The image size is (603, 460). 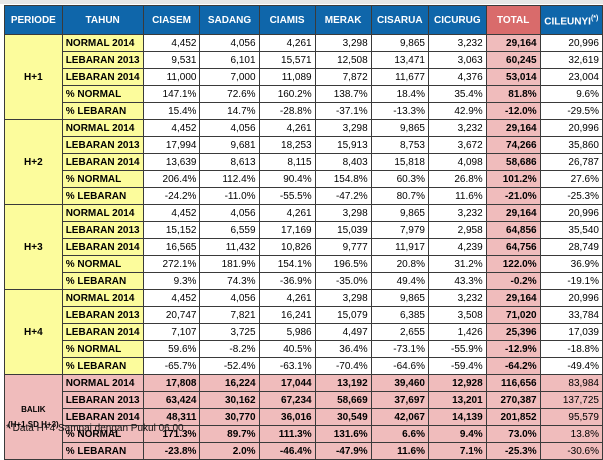 I want to click on cell-sadang: 16,224, so click(x=229, y=383).